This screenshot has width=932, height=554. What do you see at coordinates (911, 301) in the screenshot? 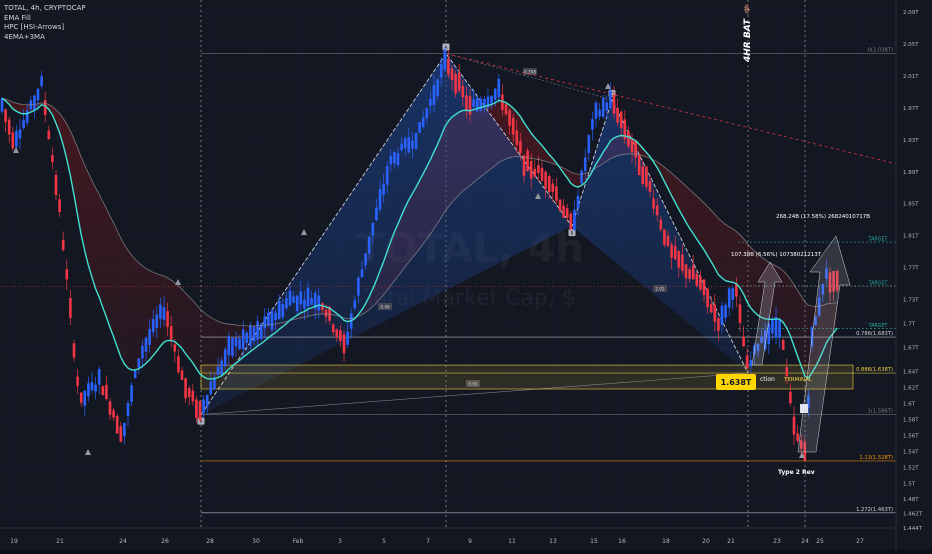
I see `price-tick-label: 1.73T` at bounding box center [911, 301].